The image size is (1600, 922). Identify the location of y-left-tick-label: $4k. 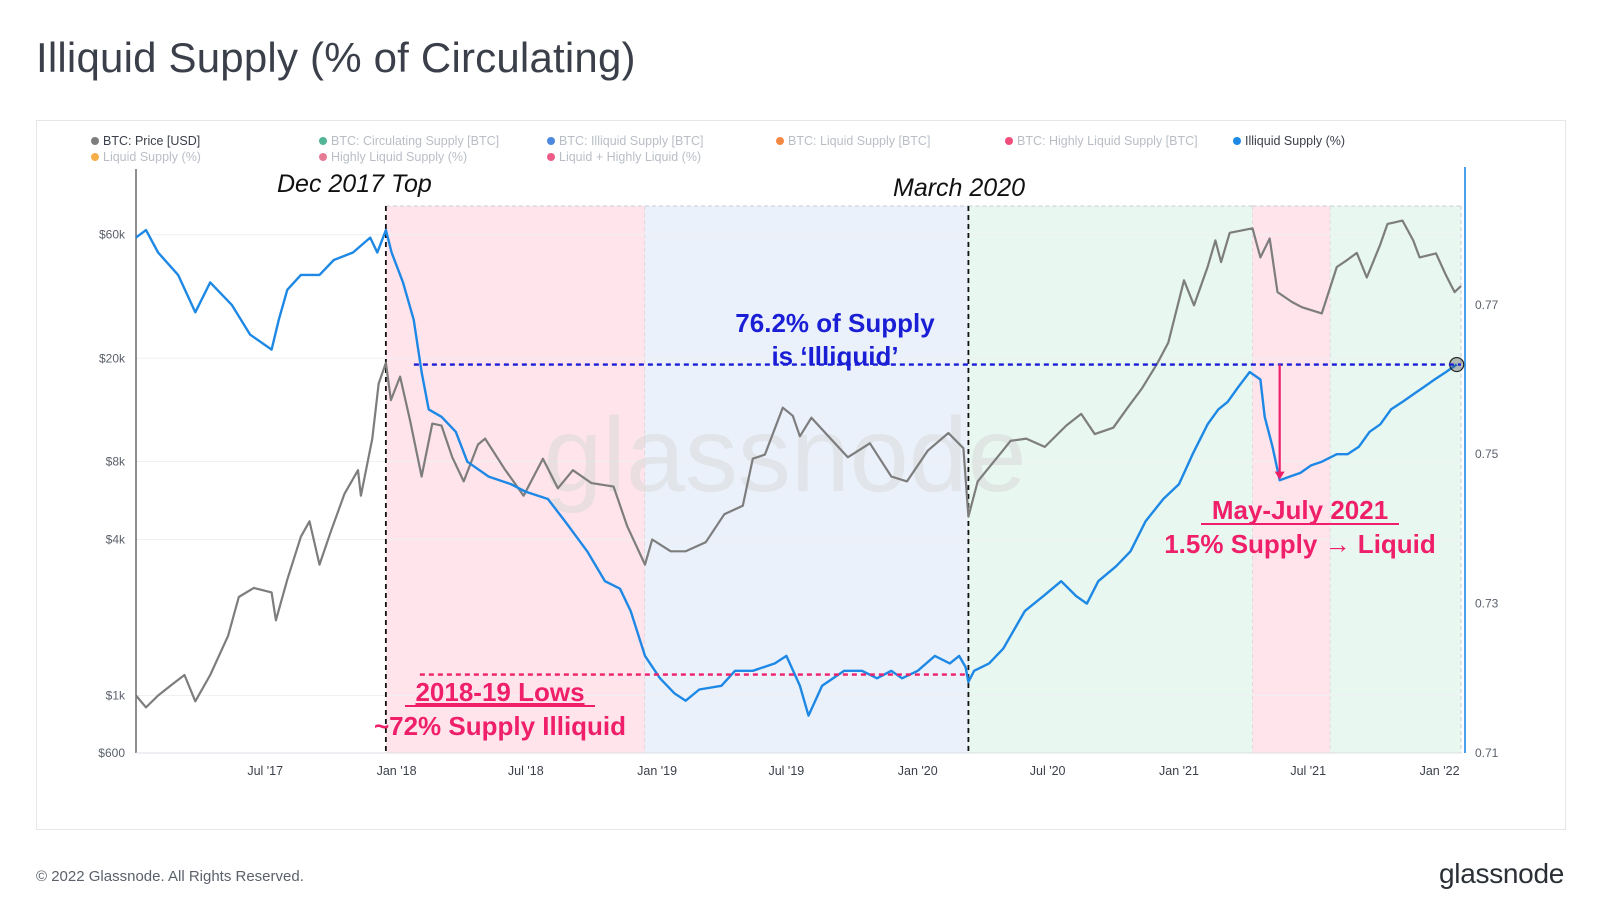
(116, 539).